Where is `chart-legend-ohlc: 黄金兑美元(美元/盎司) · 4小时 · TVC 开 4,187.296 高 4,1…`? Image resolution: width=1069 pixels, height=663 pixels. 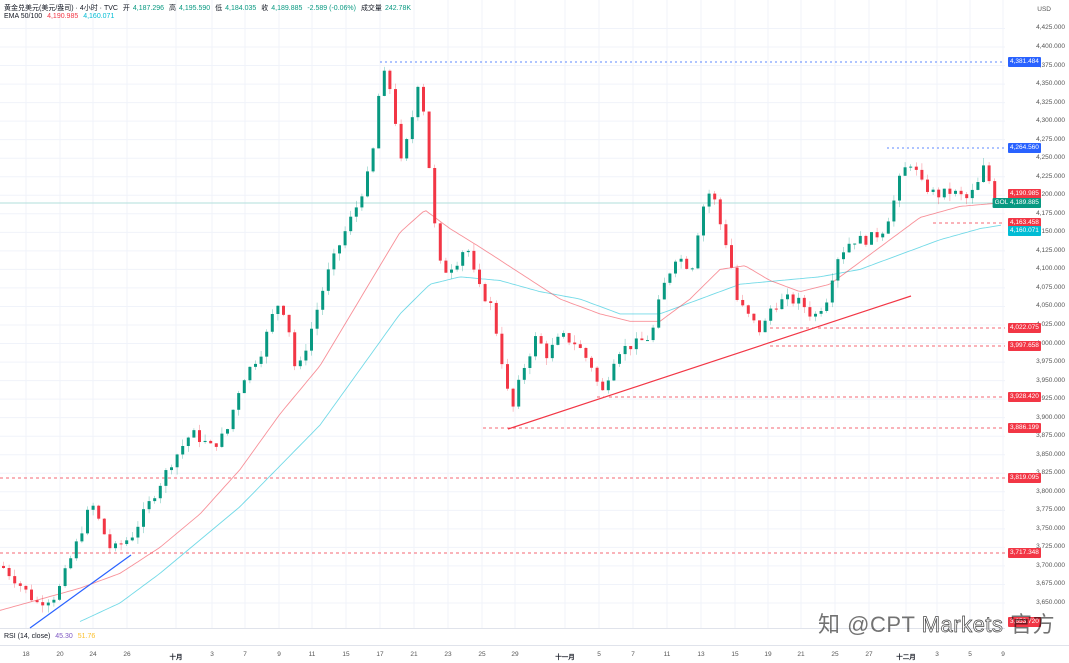 chart-legend-ohlc: 黄金兑美元(美元/盎司) · 4小时 · TVC 开 4,187.296 高 4,1… is located at coordinates (208, 8).